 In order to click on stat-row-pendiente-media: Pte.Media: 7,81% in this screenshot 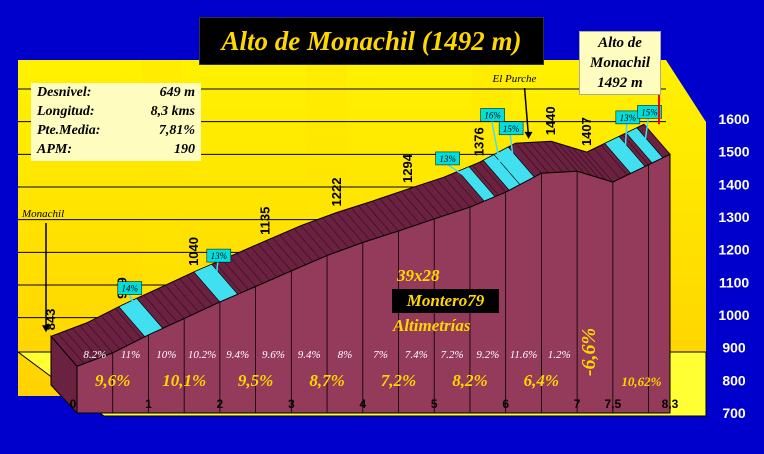, I will do `click(116, 130)`.